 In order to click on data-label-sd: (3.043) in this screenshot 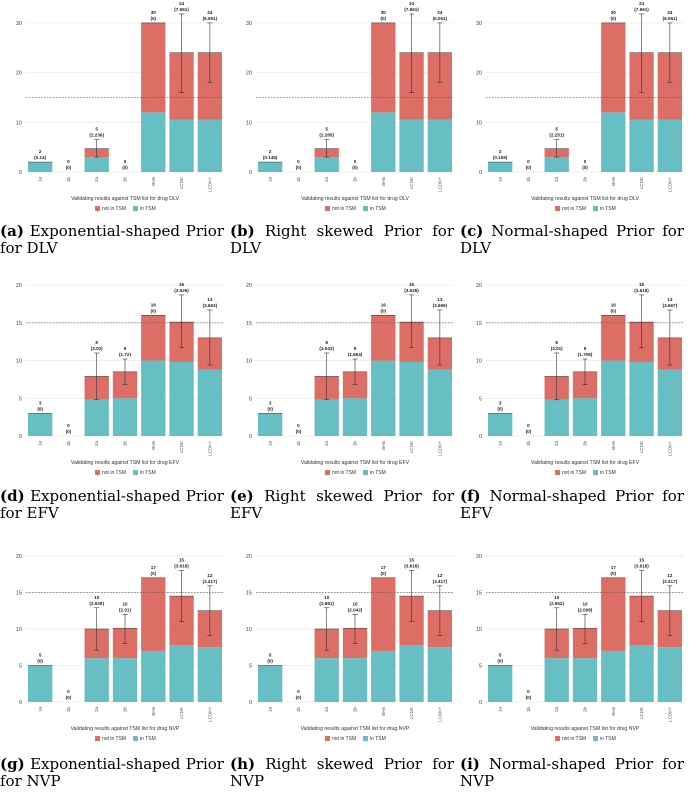, I will do `click(326, 348)`.